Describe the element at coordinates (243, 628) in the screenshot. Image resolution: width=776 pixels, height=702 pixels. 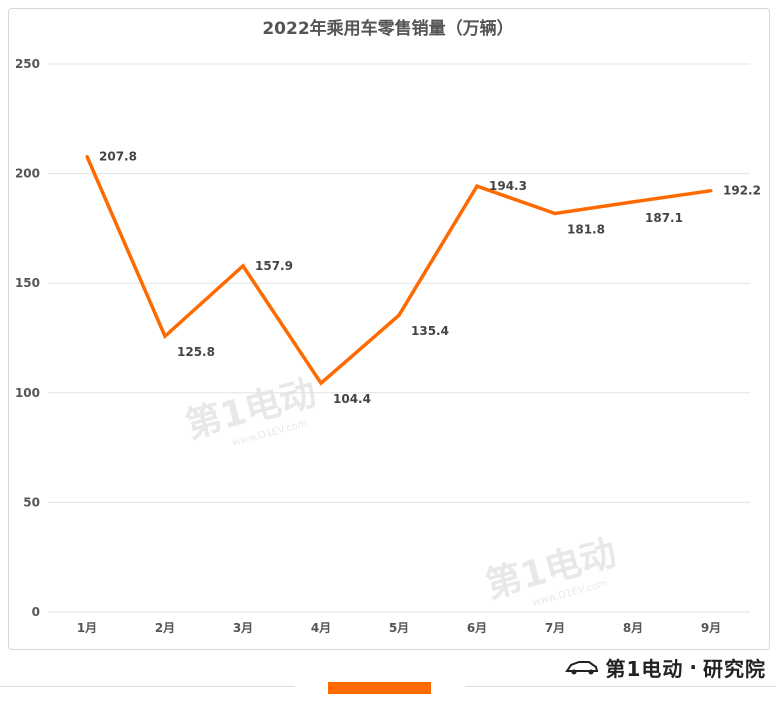
I see `x-tick-label: 3月` at that location.